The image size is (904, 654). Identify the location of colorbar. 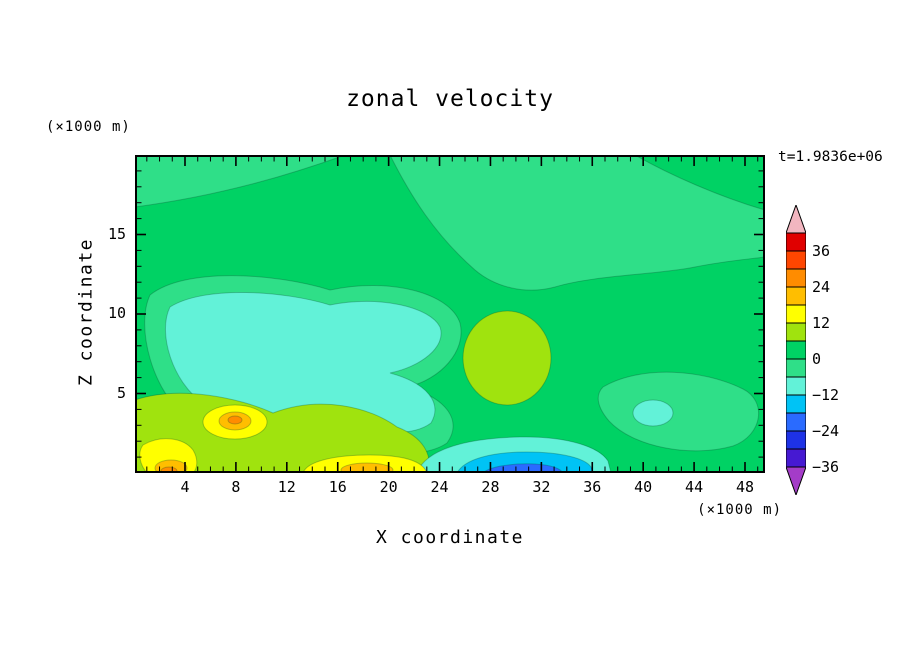
(796, 350).